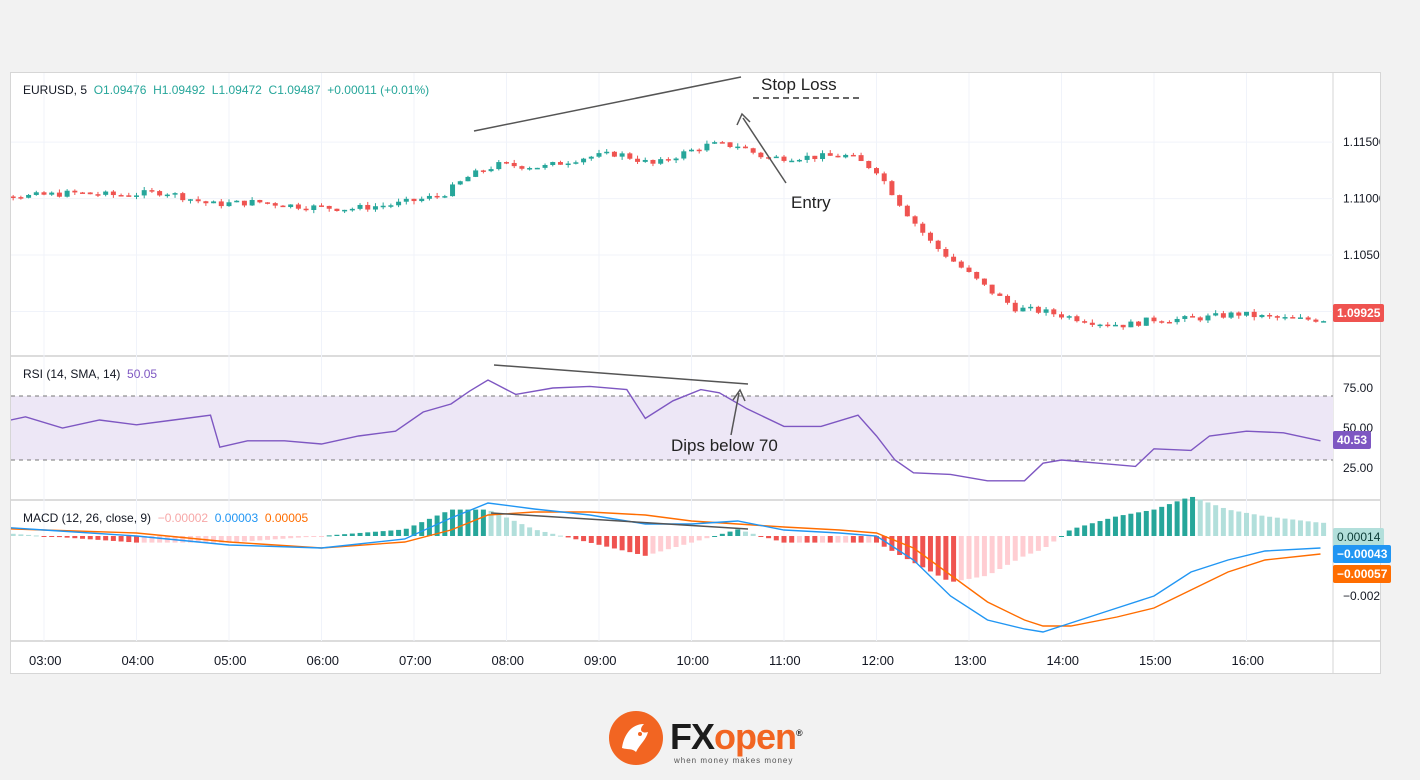 This screenshot has height=780, width=1420. What do you see at coordinates (1358, 468) in the screenshot?
I see `rsi-tick-label: 25.00` at bounding box center [1358, 468].